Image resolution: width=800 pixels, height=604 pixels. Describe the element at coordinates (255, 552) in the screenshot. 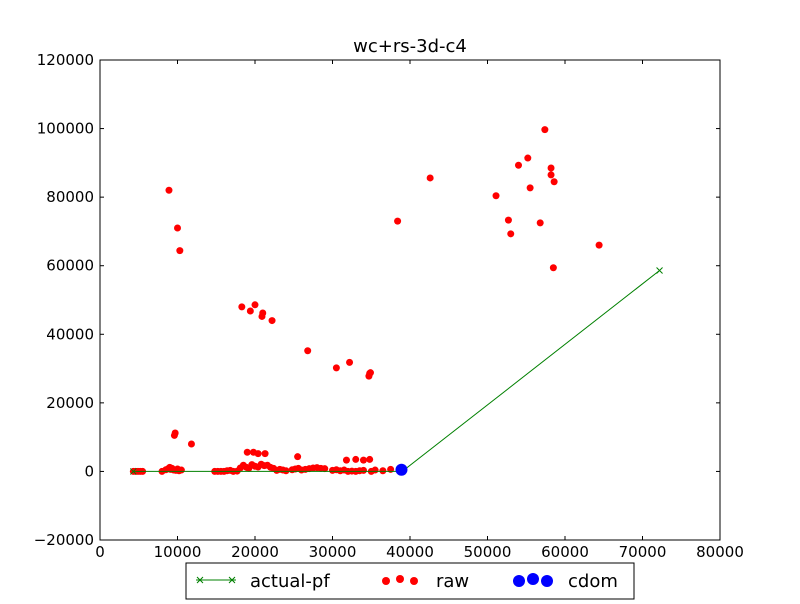

I see `x-tick-label: 20000` at that location.